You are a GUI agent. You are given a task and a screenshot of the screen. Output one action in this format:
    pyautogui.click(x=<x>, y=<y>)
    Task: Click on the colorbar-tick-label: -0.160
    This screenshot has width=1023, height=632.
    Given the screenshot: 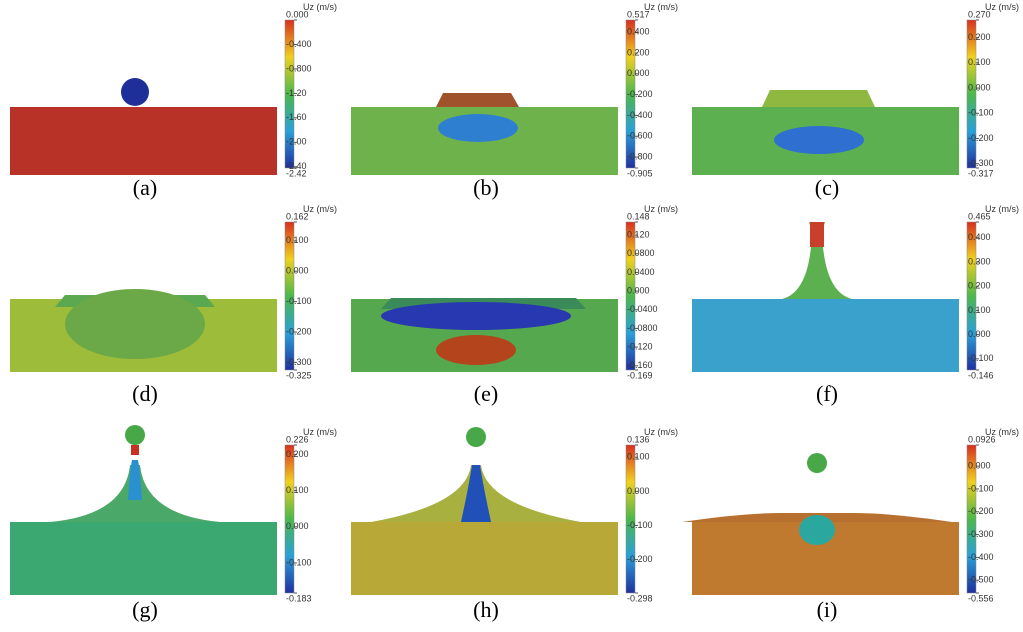 What is the action you would take?
    pyautogui.click(x=640, y=365)
    